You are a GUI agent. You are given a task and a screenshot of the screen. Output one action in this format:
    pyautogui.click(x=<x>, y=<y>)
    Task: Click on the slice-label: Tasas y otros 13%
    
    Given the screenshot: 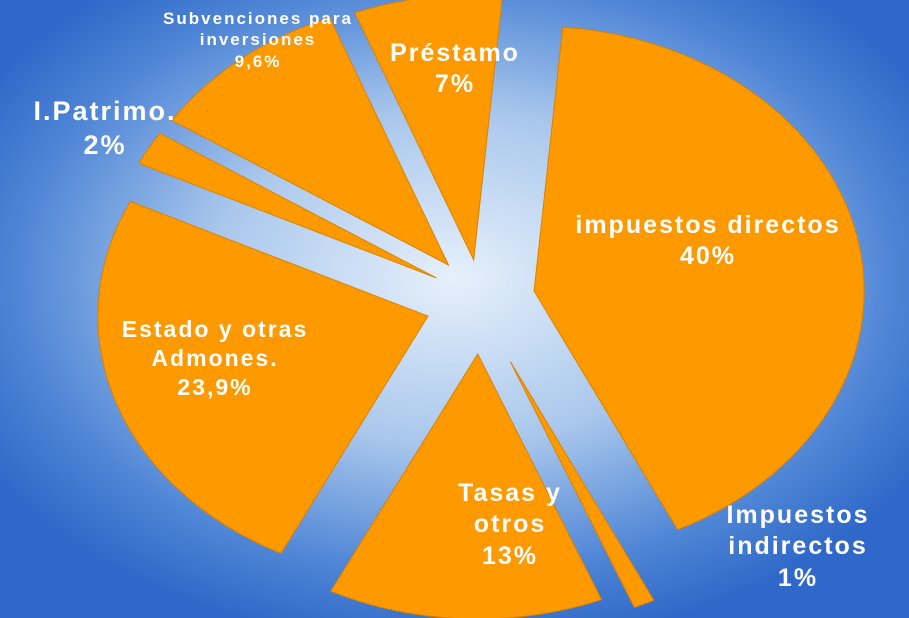 What is the action you would take?
    pyautogui.click(x=510, y=525)
    